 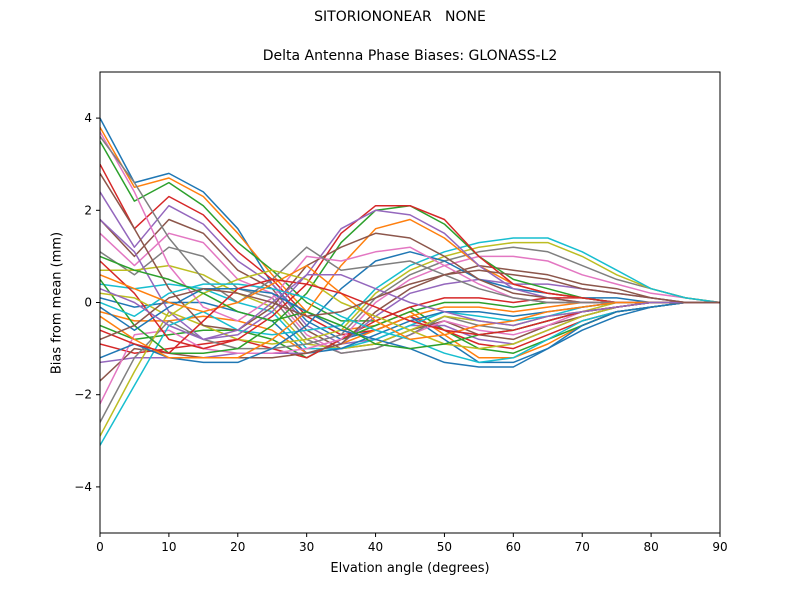 What do you see at coordinates (375, 547) in the screenshot?
I see `x-tick-label: 40` at bounding box center [375, 547].